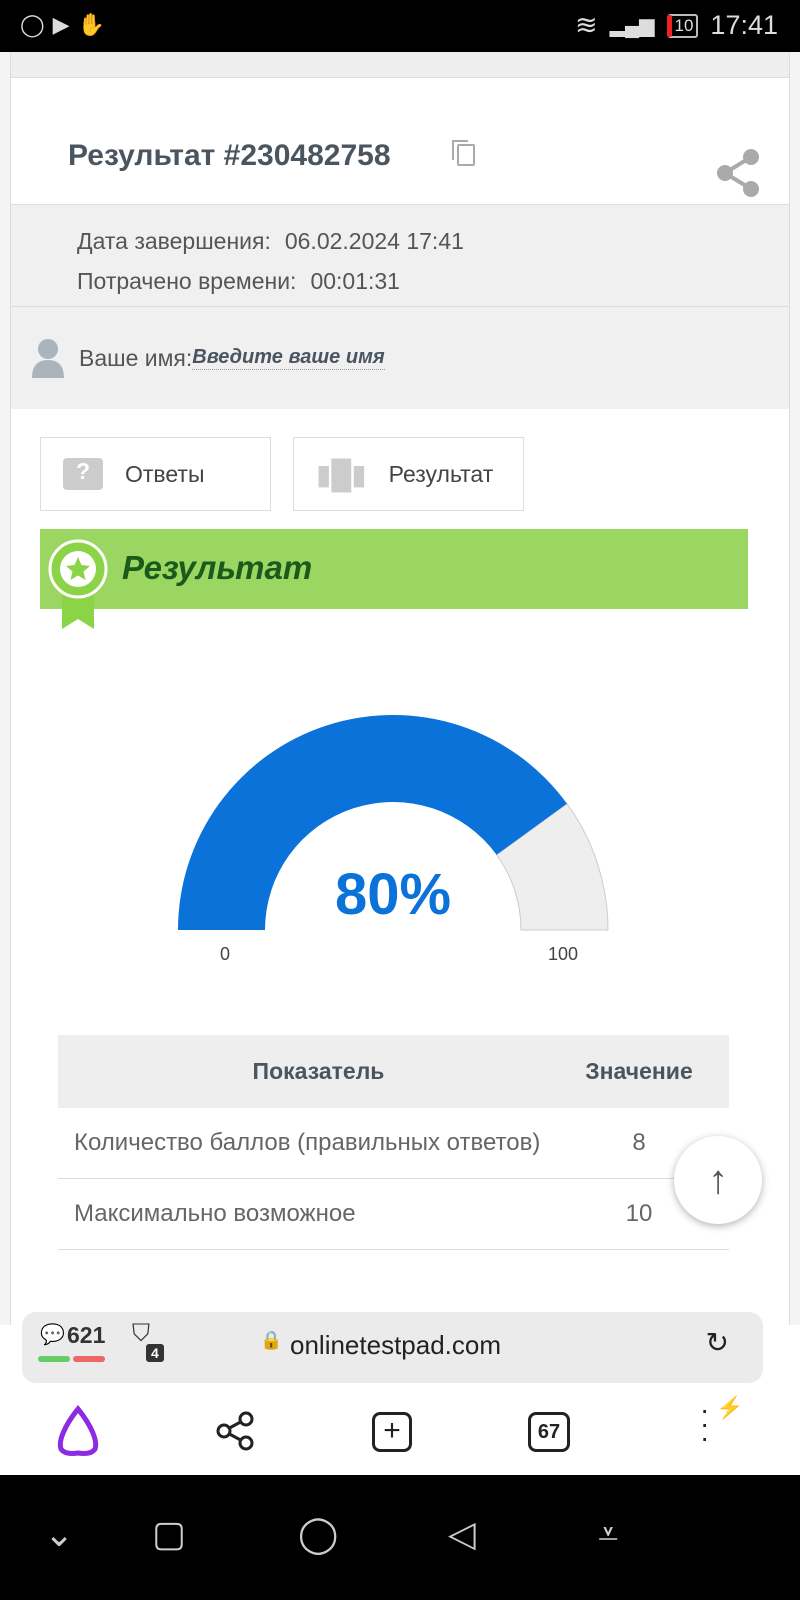  I want to click on podium-icon: ▮█▮, so click(341, 474).